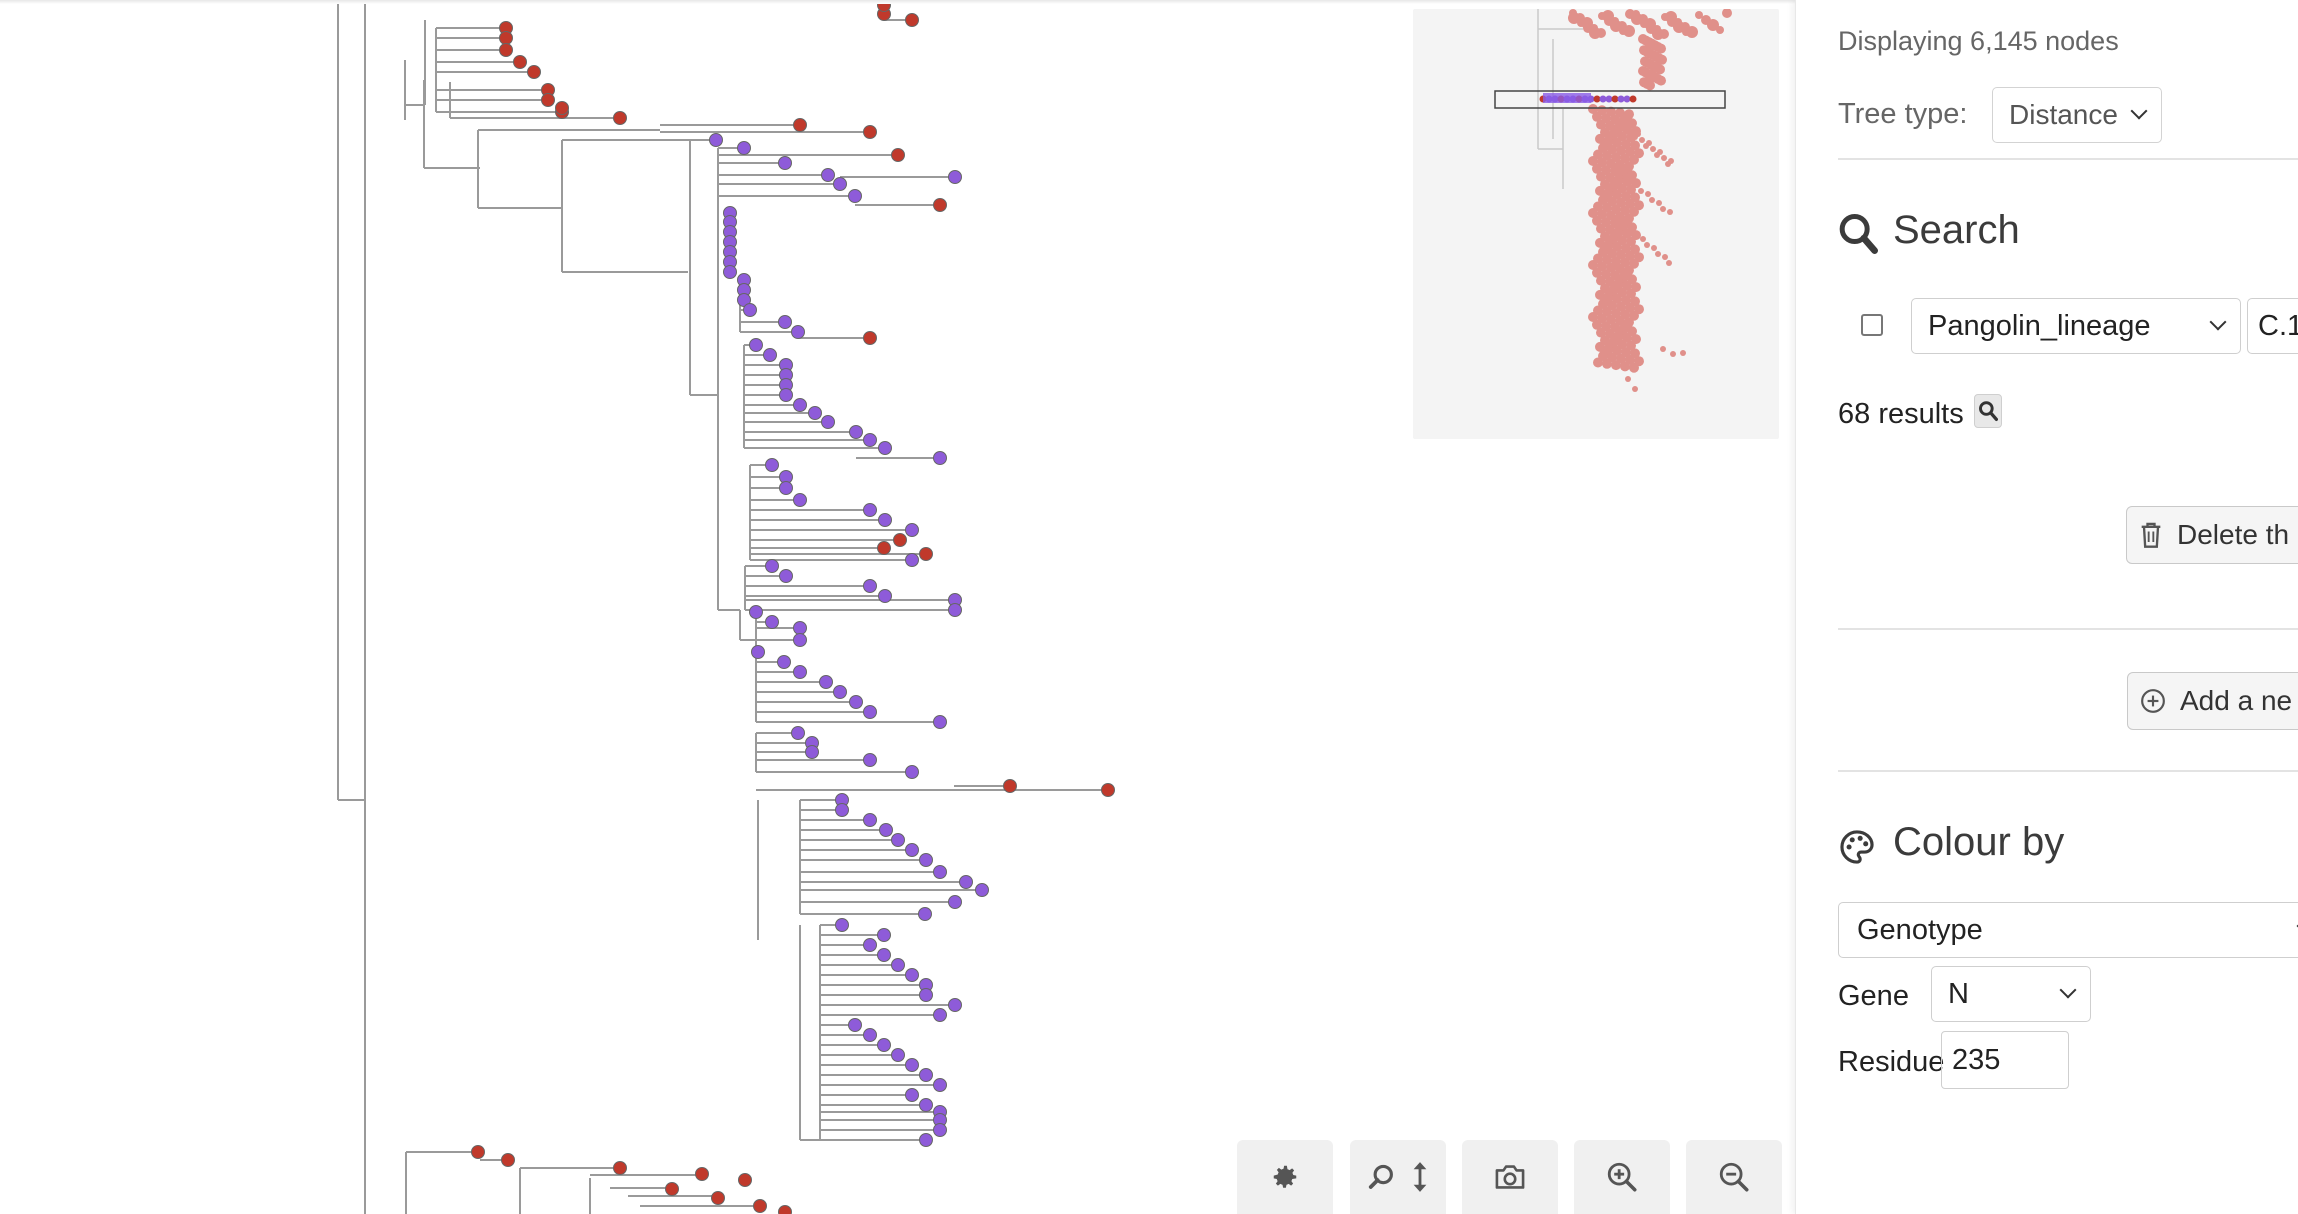 The height and width of the screenshot is (1214, 2298). I want to click on minimap, so click(1596, 224).